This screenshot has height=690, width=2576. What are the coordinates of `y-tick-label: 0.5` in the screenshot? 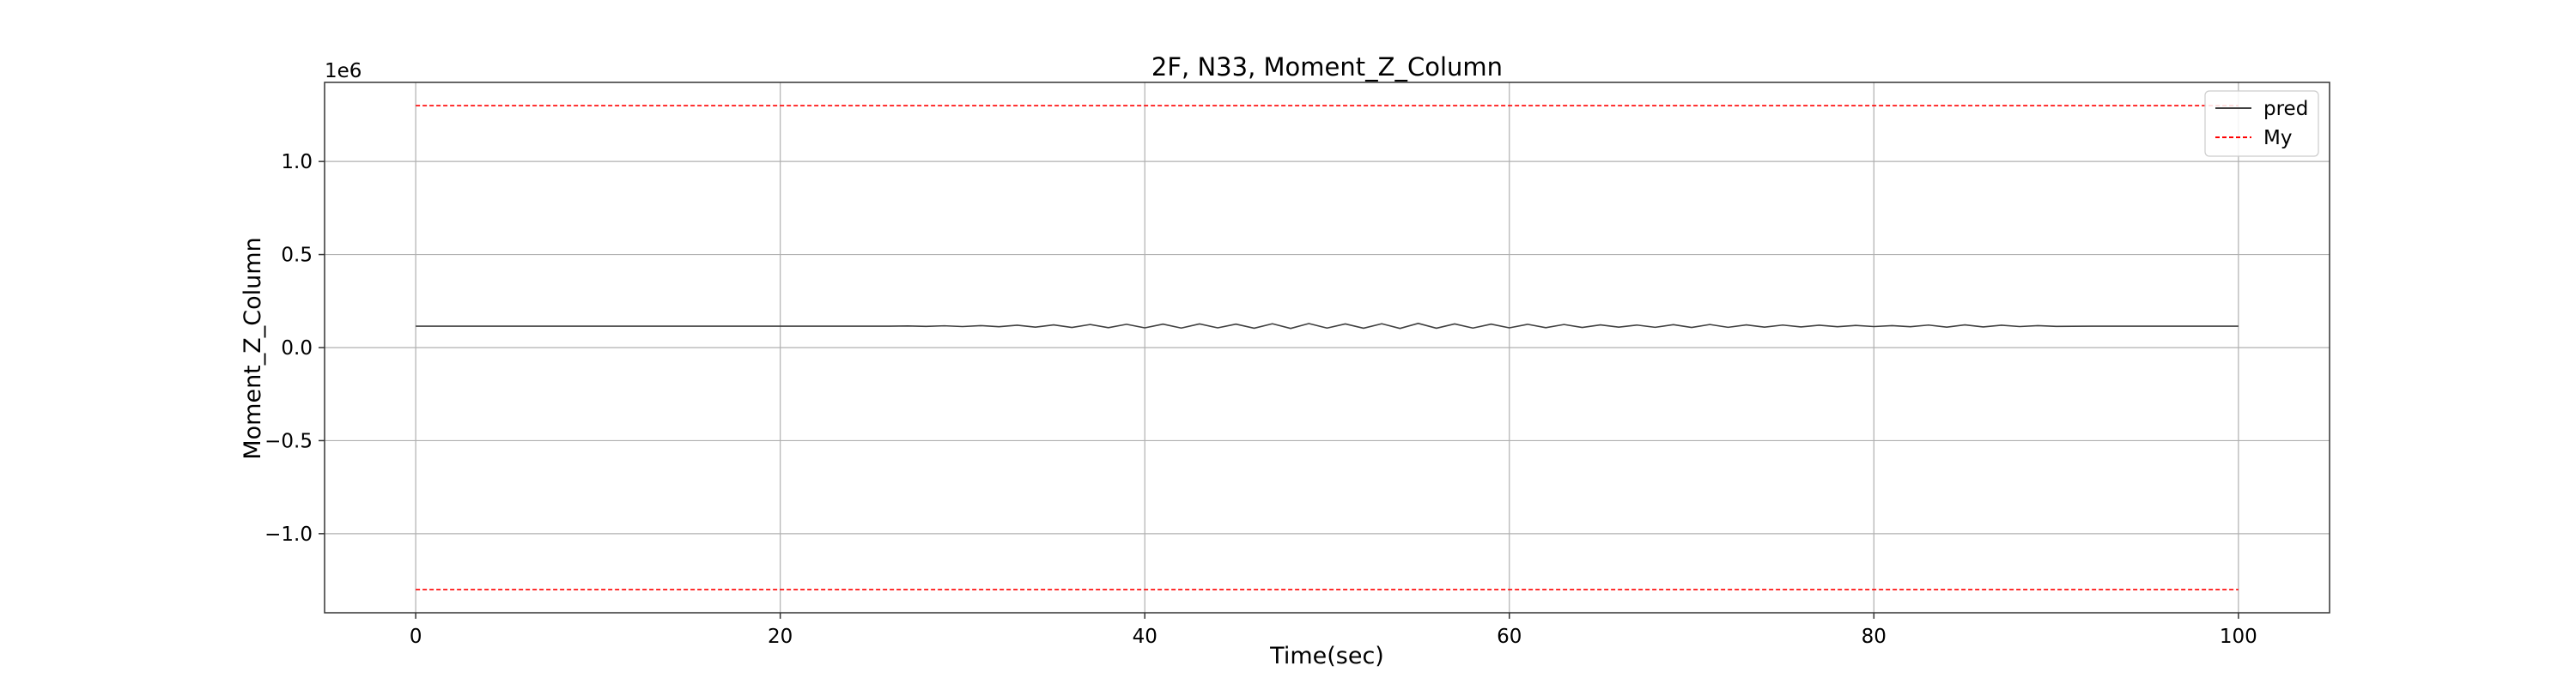 It's located at (297, 256).